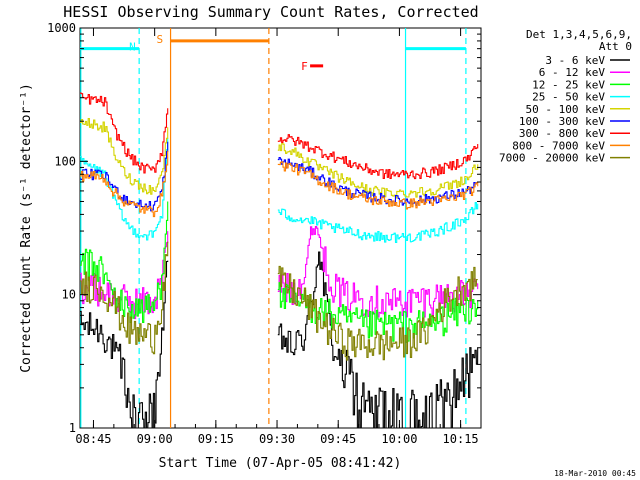 Image resolution: width=640 pixels, height=480 pixels. Describe the element at coordinates (338, 439) in the screenshot. I see `x-tick-label-4: 09:45` at that location.